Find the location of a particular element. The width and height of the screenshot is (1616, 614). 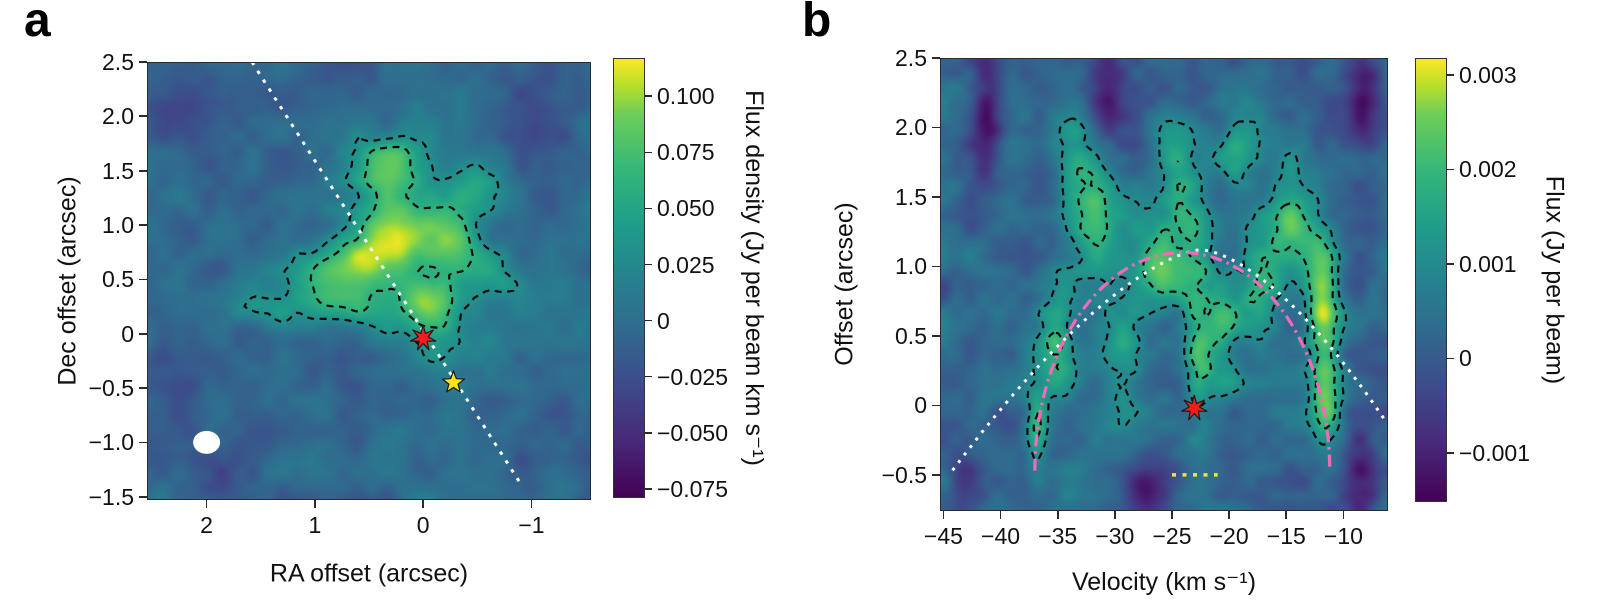

colorbar-tick-label: −0.075 is located at coordinates (692, 489).